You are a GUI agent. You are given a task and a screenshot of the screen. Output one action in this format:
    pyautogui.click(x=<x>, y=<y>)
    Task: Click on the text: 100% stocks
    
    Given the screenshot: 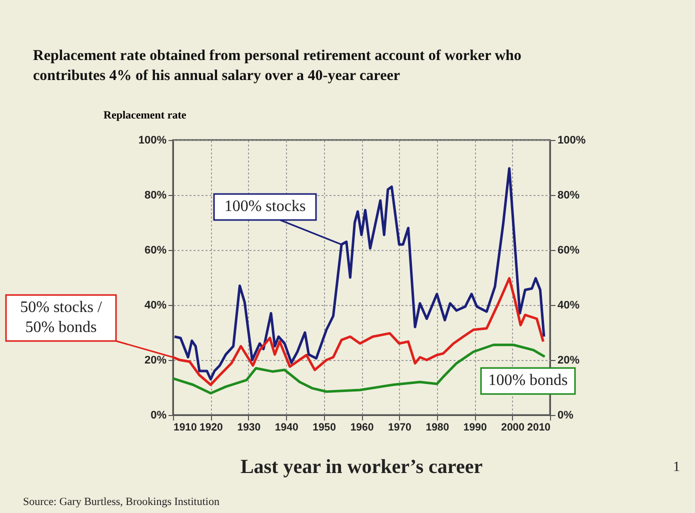 What is the action you would take?
    pyautogui.click(x=265, y=206)
    